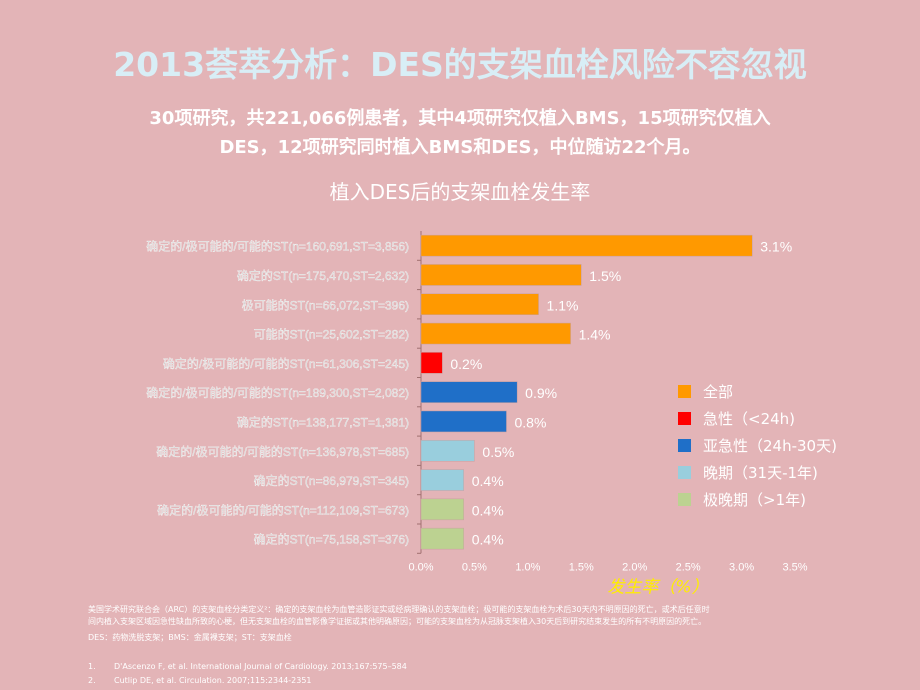 This screenshot has width=920, height=690. What do you see at coordinates (331, 334) in the screenshot?
I see `category-label: 可能的ST(n=25,602,ST=282)` at bounding box center [331, 334].